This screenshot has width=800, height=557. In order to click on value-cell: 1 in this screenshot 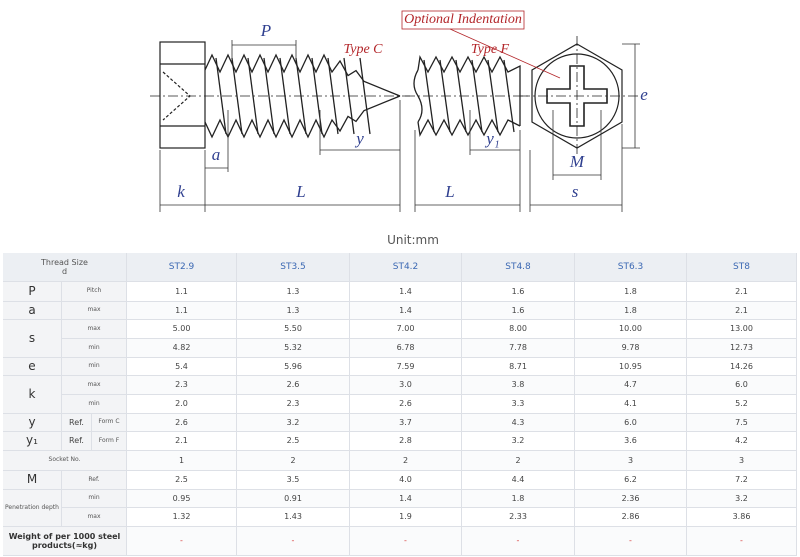, I will do `click(182, 461)`.